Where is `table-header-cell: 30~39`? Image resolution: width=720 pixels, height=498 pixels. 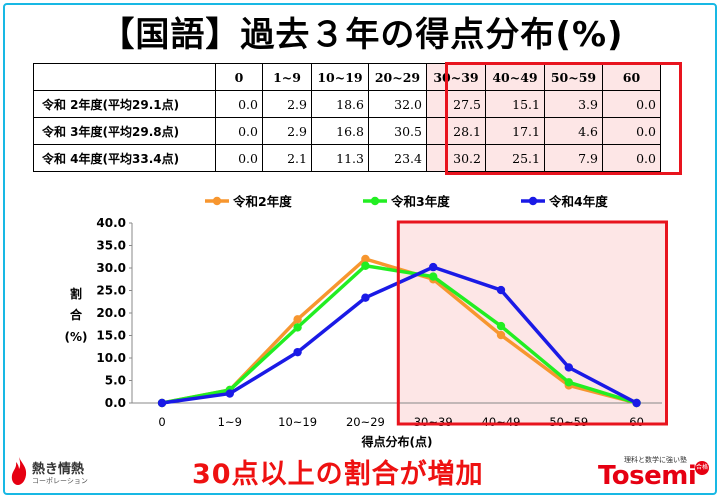 table-header-cell: 30~39 is located at coordinates (456, 77).